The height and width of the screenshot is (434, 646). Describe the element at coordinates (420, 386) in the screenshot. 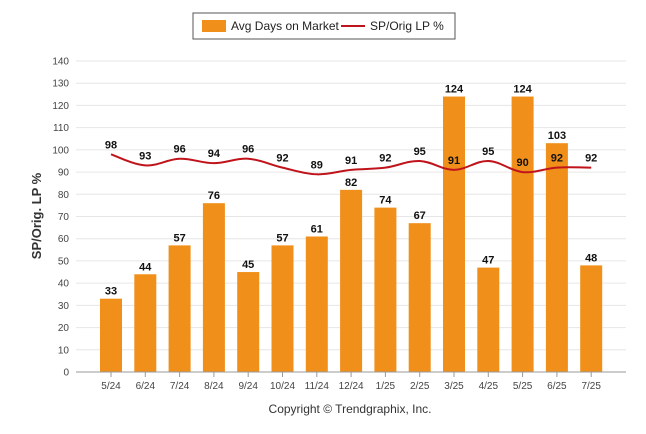

I see `x-tick-label: 2/25` at that location.